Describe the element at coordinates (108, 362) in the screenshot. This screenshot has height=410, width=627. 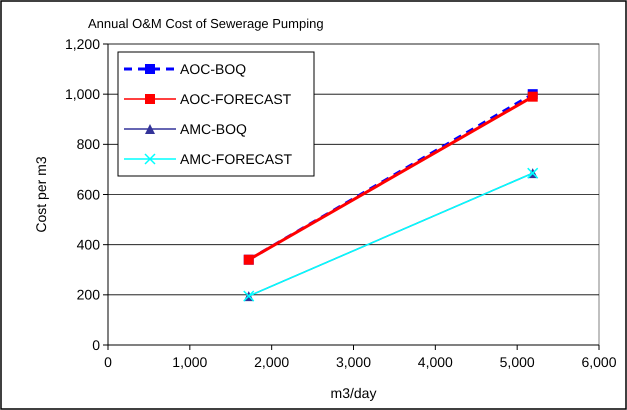
I see `x-tick-label: 0` at that location.